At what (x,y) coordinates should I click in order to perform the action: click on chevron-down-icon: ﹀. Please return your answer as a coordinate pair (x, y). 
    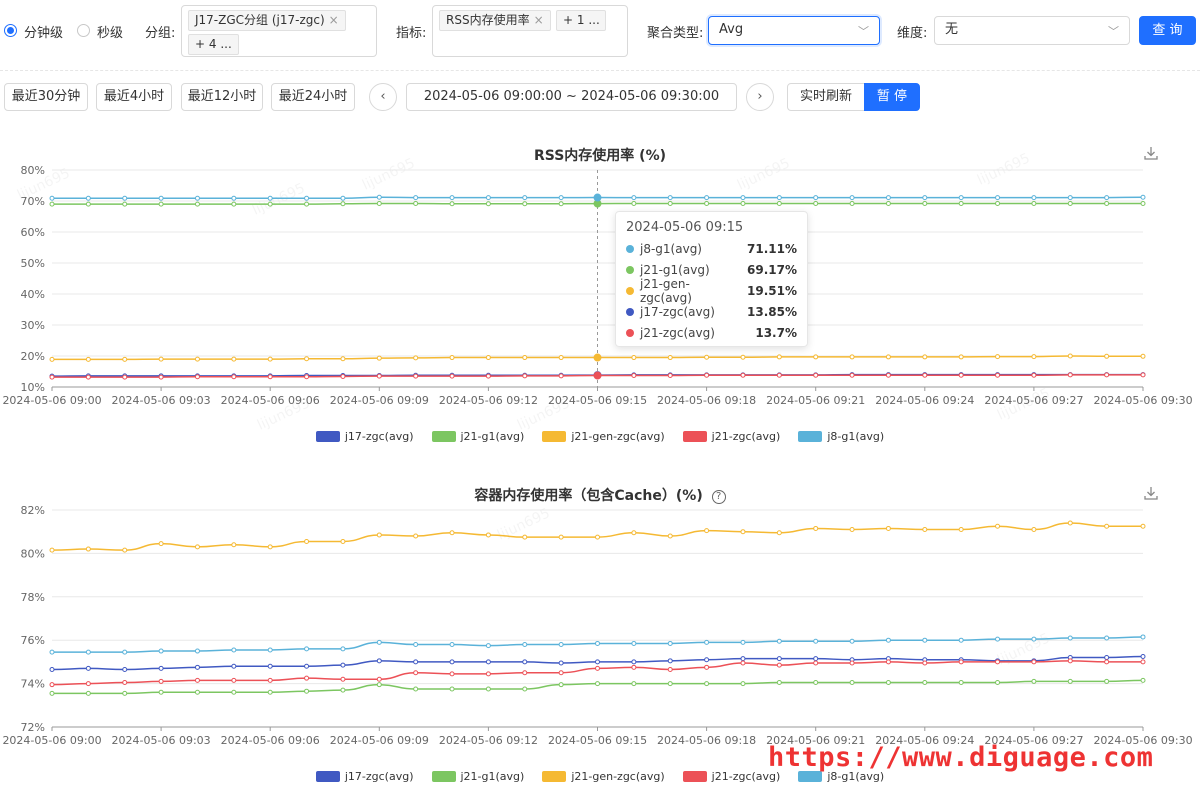
    Looking at the image, I should click on (863, 31).